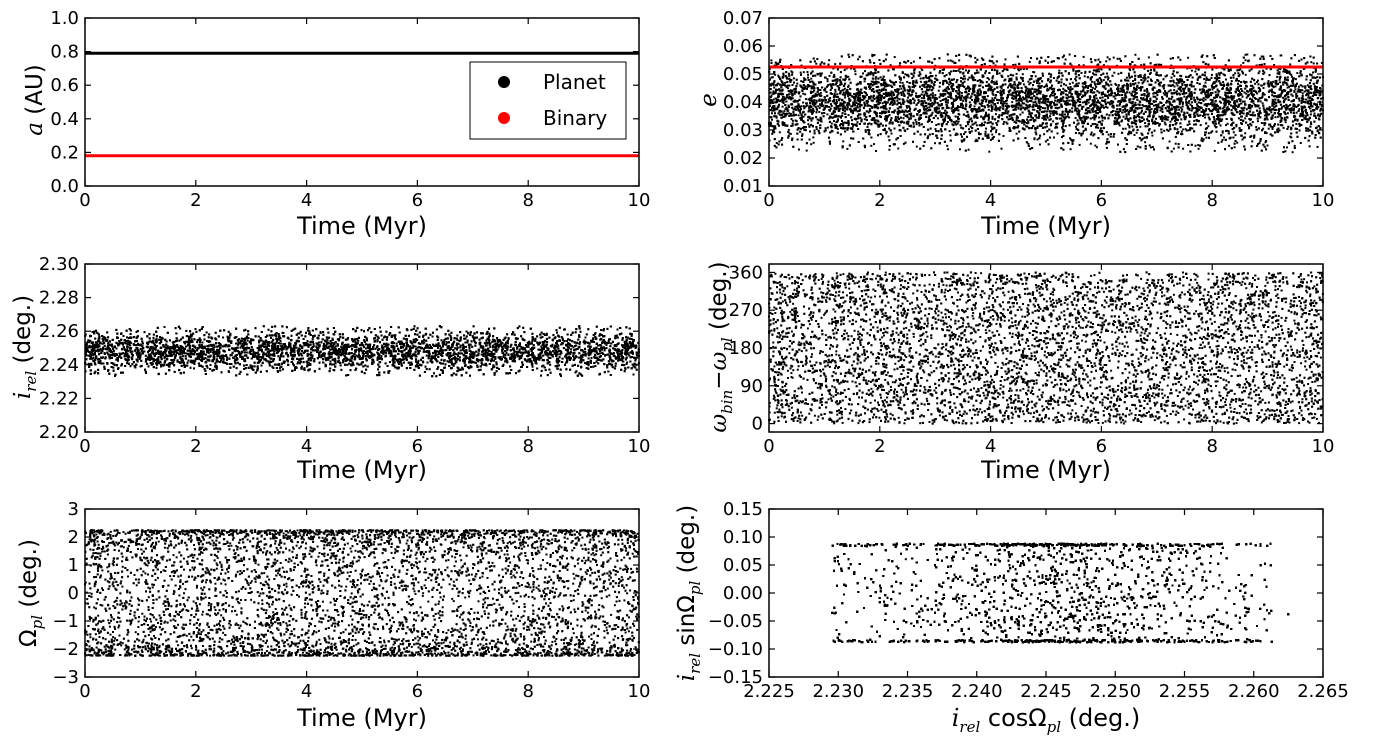 The width and height of the screenshot is (1383, 738). I want to click on p1-ytick-label: 1.0, so click(64, 18).